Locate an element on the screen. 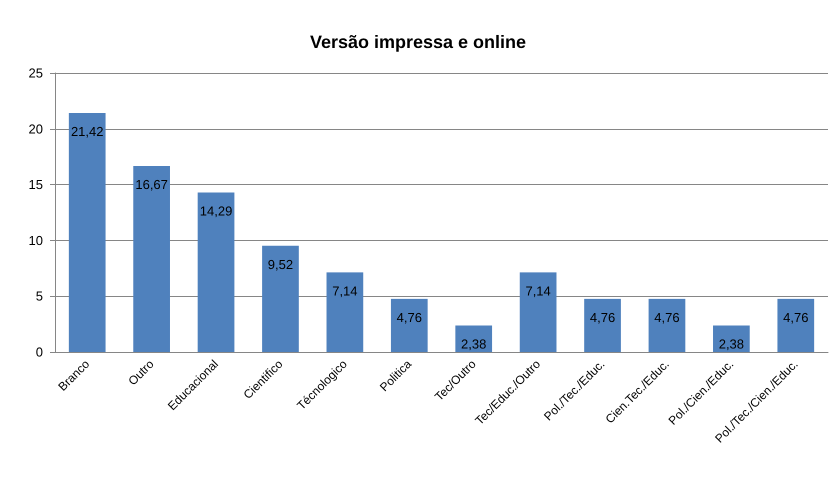 The width and height of the screenshot is (836, 492). y-tick-label: 20 is located at coordinates (35, 128).